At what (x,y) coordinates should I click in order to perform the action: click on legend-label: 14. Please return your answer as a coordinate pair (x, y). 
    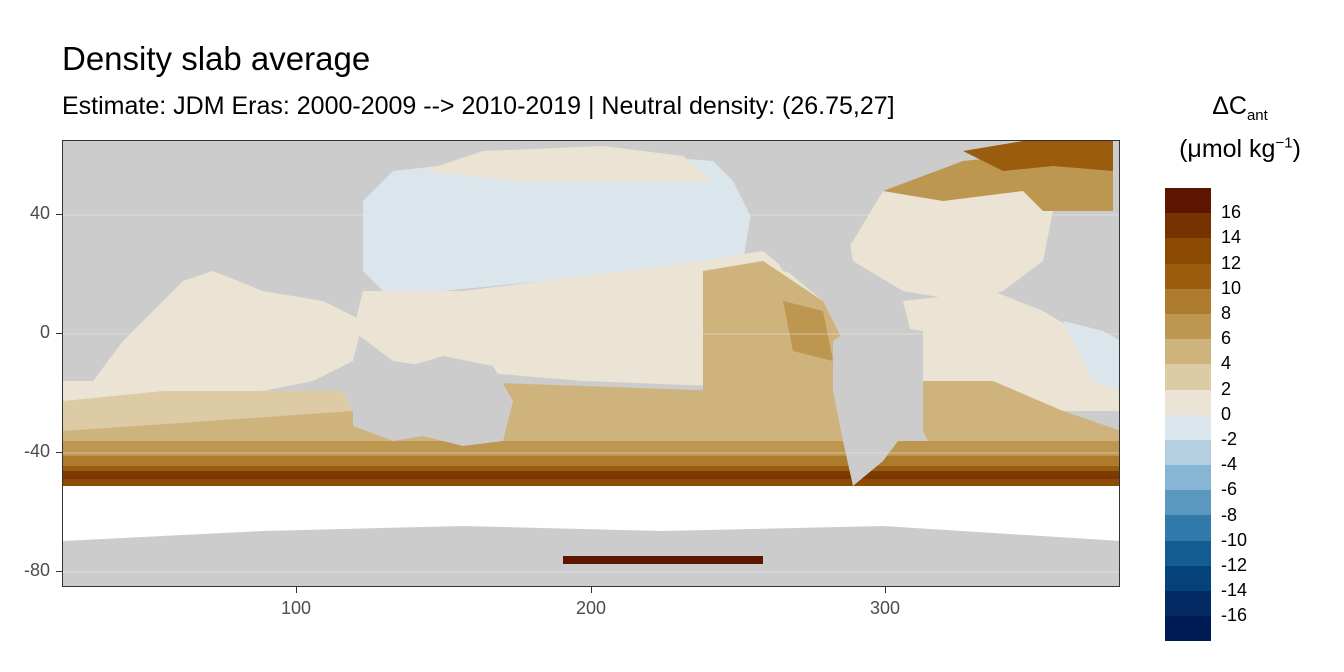
    Looking at the image, I should click on (1231, 237).